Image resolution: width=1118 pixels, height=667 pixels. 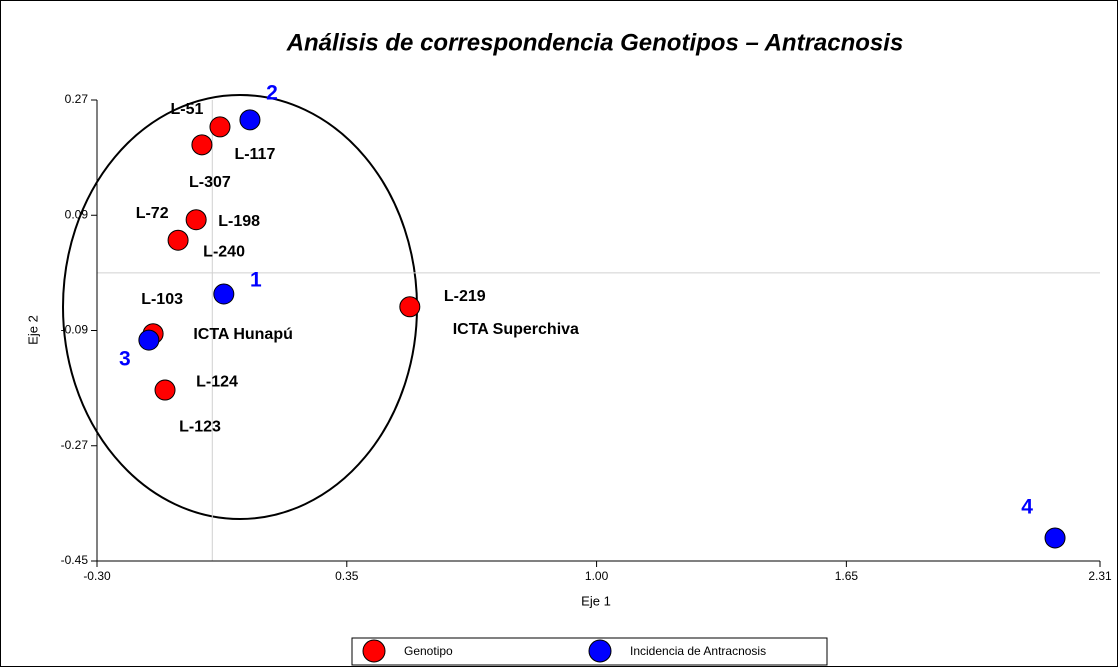 I want to click on legend-label: Incidencia de Antracnosis, so click(x=698, y=651).